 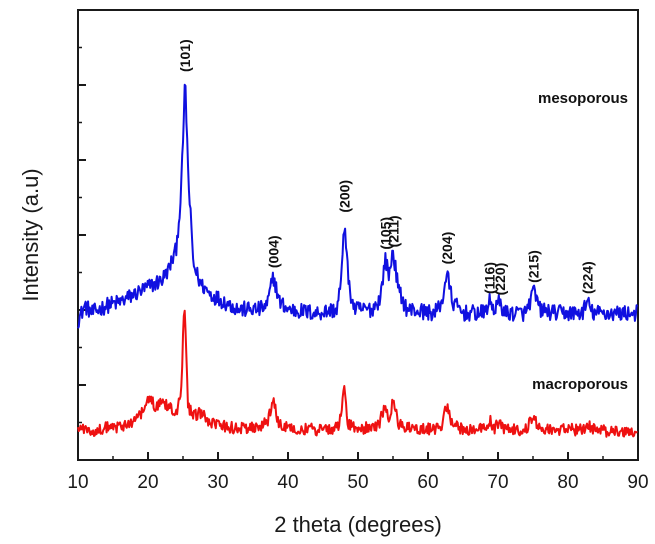 I want to click on x-axis-title: 2 theta (degrees), so click(x=358, y=524).